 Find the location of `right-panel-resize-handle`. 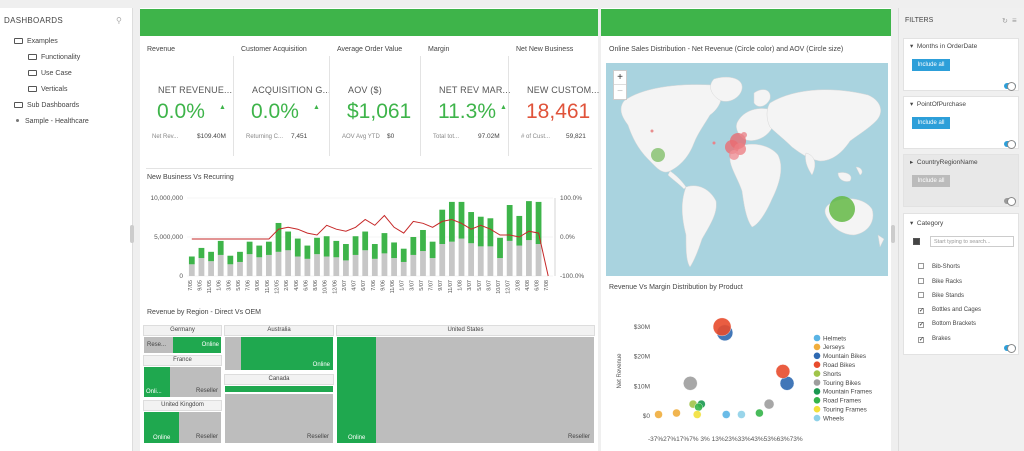

right-panel-resize-handle is located at coordinates (893, 234).